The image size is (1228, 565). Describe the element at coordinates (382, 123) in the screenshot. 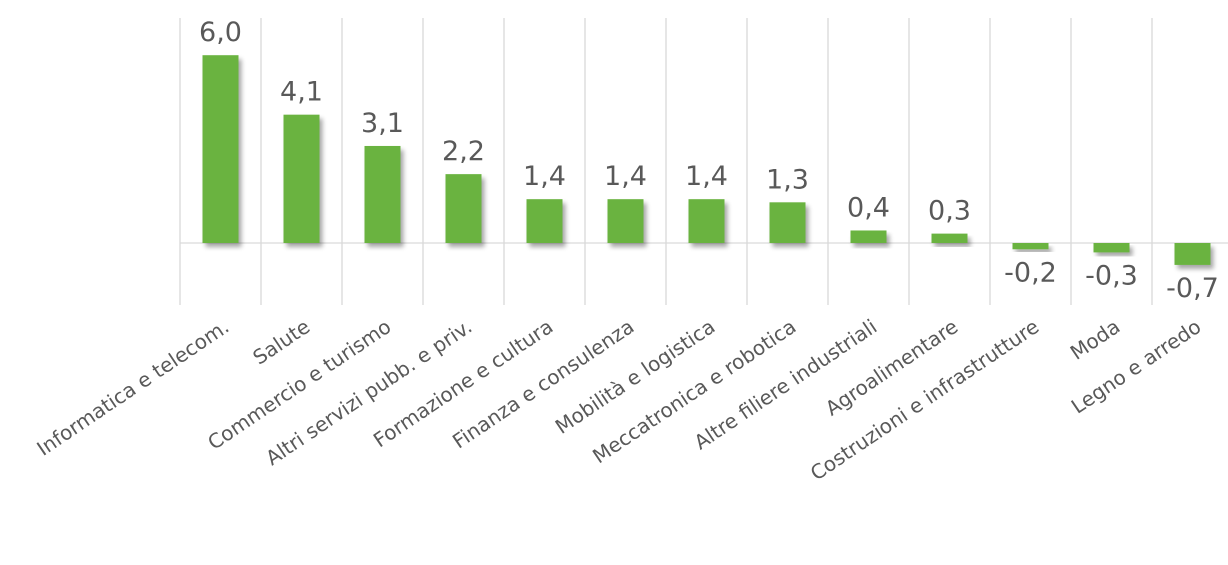

I see `bar-value-label: 3,1` at that location.